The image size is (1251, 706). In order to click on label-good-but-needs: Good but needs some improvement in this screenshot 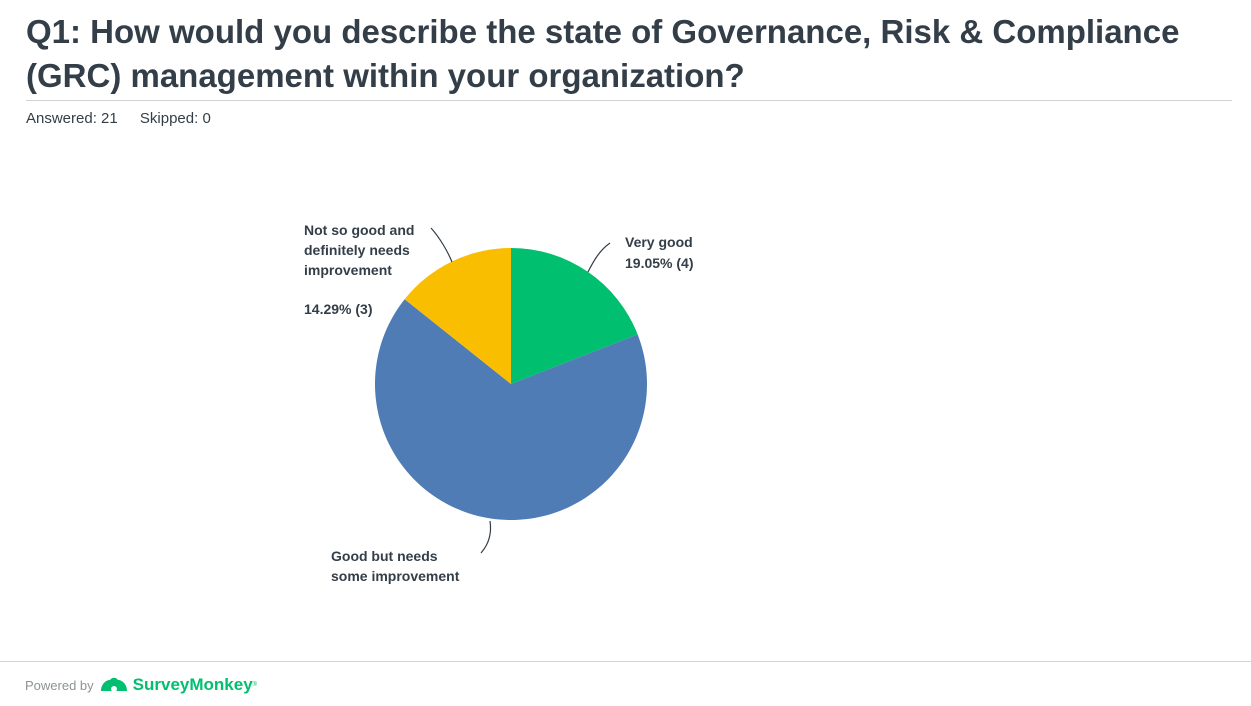, I will do `click(395, 566)`.